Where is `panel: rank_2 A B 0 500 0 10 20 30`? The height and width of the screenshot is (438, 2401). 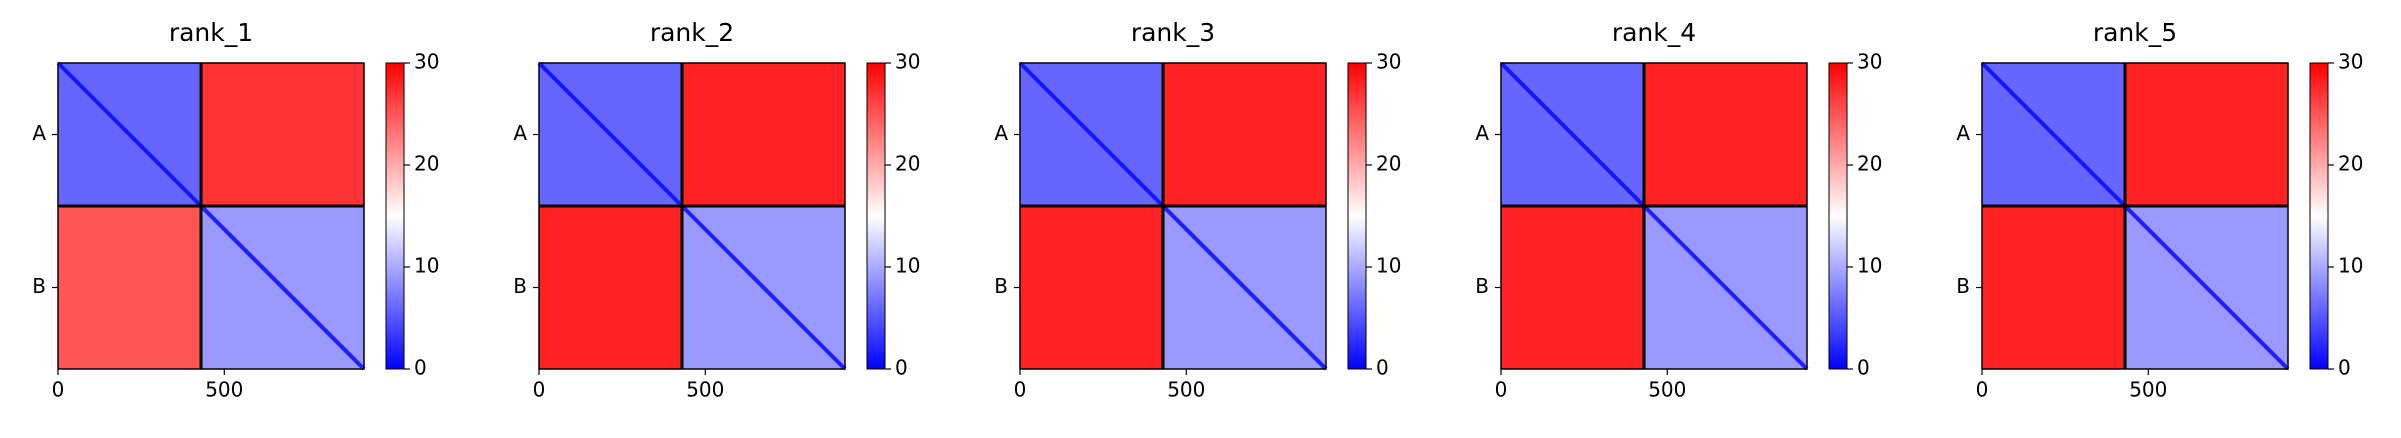
panel: rank_2 A B 0 500 0 10 20 30 is located at coordinates (716, 210).